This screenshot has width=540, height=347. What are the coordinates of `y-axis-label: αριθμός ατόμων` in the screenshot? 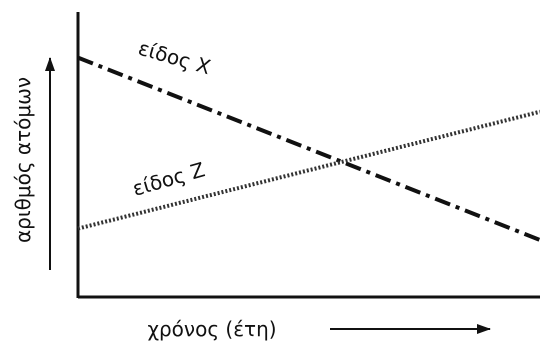 It's located at (23, 160).